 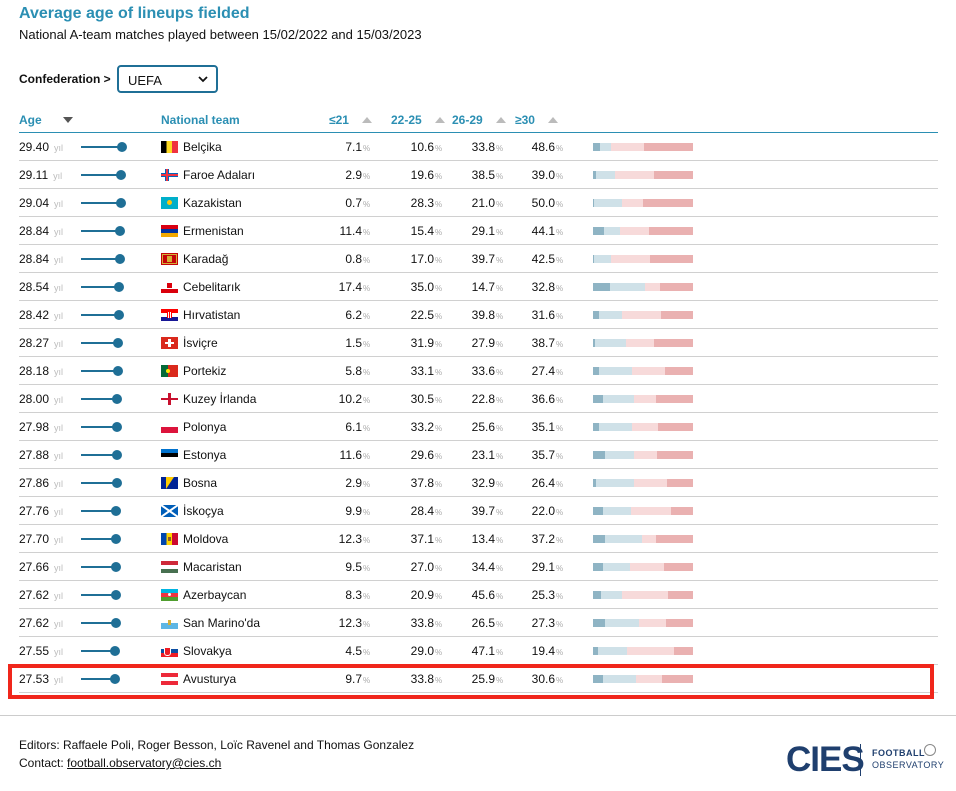 What do you see at coordinates (421, 120) in the screenshot?
I see `a2225-column-header: 22-25` at bounding box center [421, 120].